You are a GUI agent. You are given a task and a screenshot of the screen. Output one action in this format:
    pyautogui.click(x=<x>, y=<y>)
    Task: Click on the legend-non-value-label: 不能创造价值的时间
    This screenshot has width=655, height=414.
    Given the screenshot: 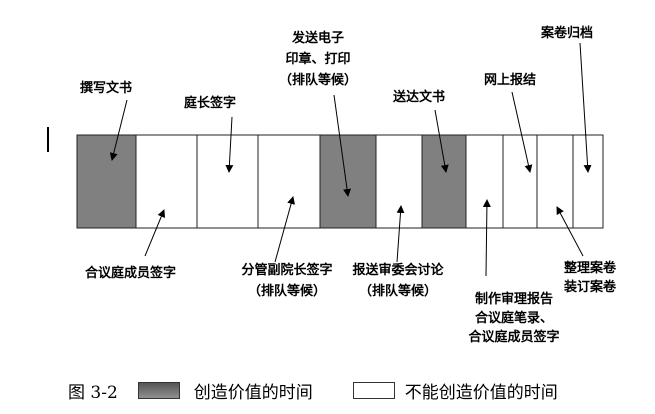 What is the action you would take?
    pyautogui.click(x=481, y=393)
    